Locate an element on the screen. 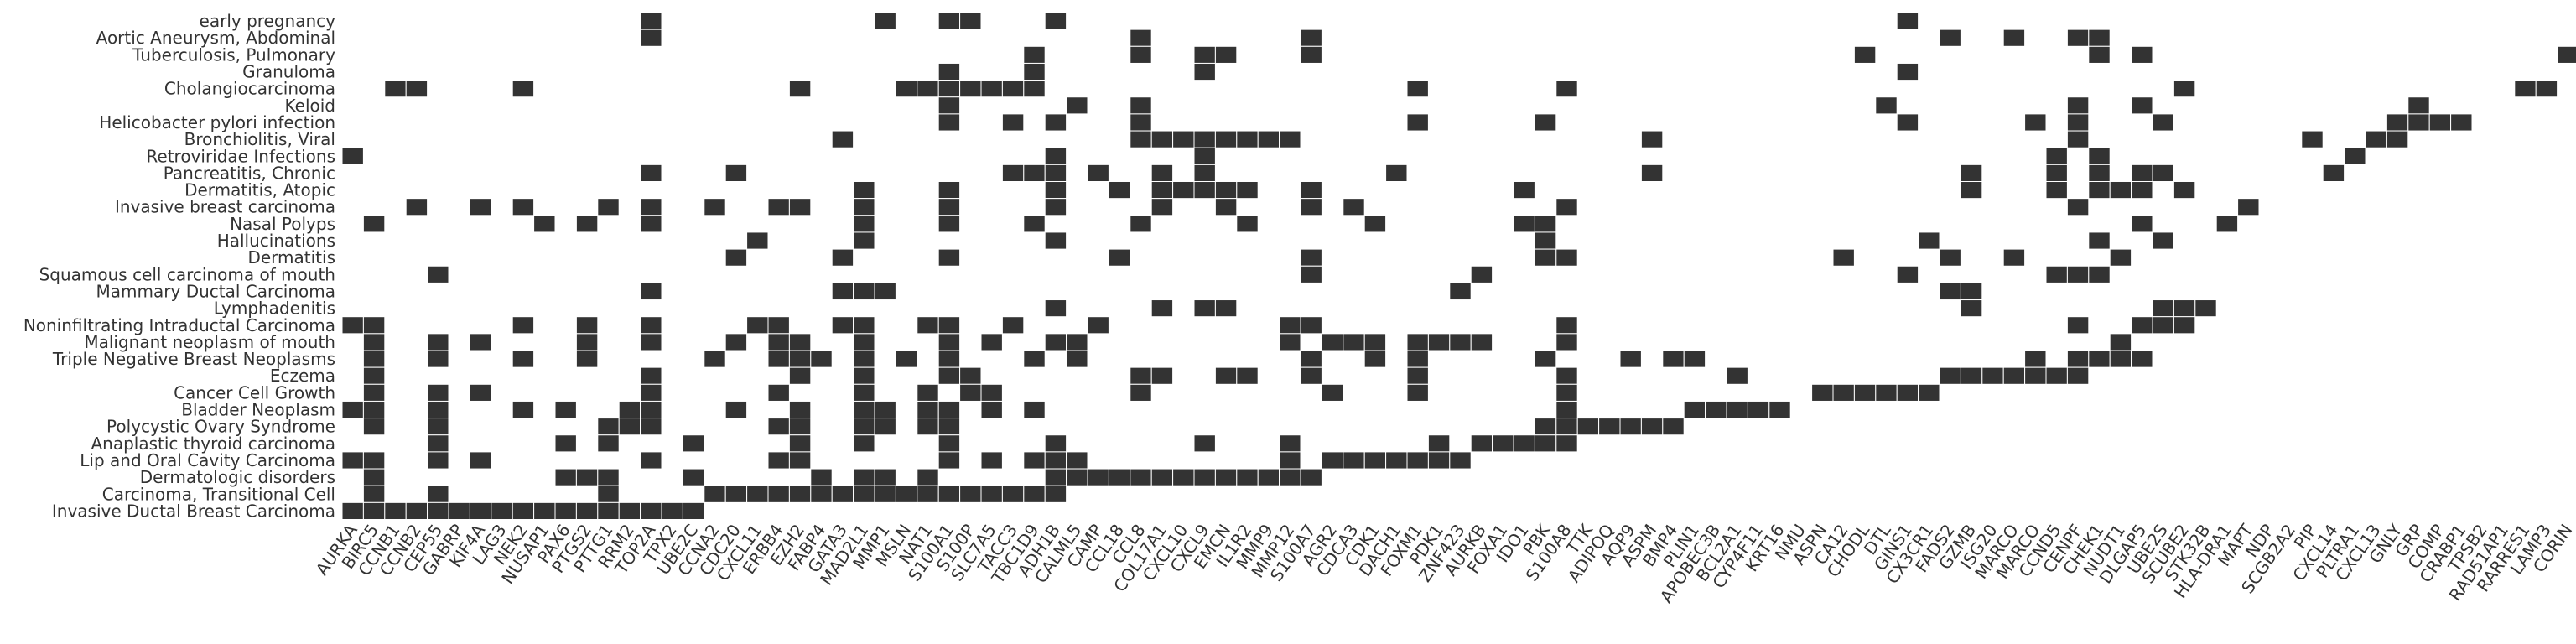 The image size is (2576, 644). row-label: Helicobacter pylori infection is located at coordinates (217, 122).